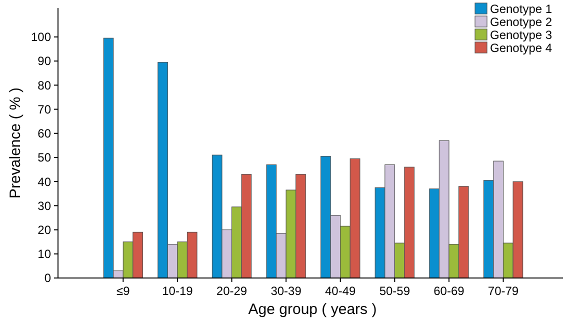  I want to click on y-tick-label: 50, so click(45, 157).